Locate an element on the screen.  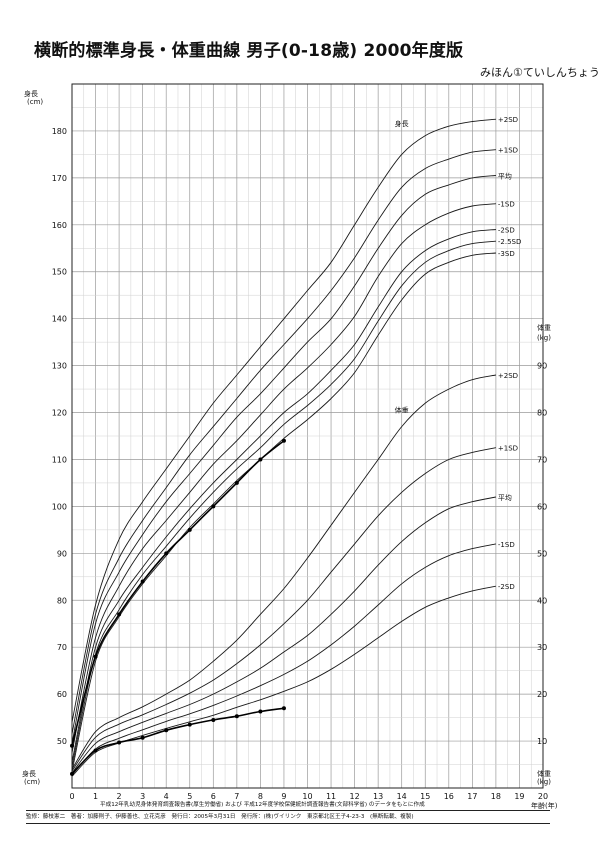
weight-axis-title: 体重 is located at coordinates (544, 327).